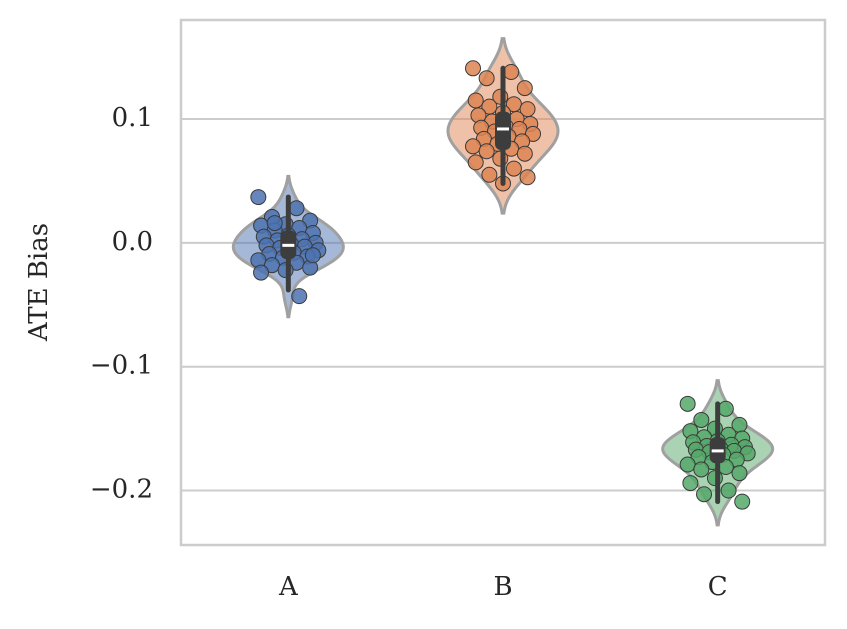 This screenshot has height=629, width=847. I want to click on y-tick-label: −0.2, so click(121, 490).